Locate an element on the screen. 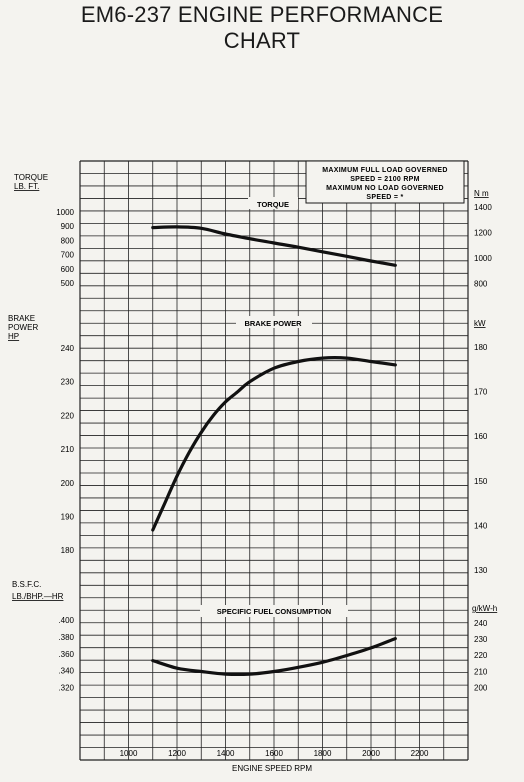 This screenshot has width=524, height=782. bsfc-ylabel-line-2: LB./BHP.—HR is located at coordinates (38, 596).